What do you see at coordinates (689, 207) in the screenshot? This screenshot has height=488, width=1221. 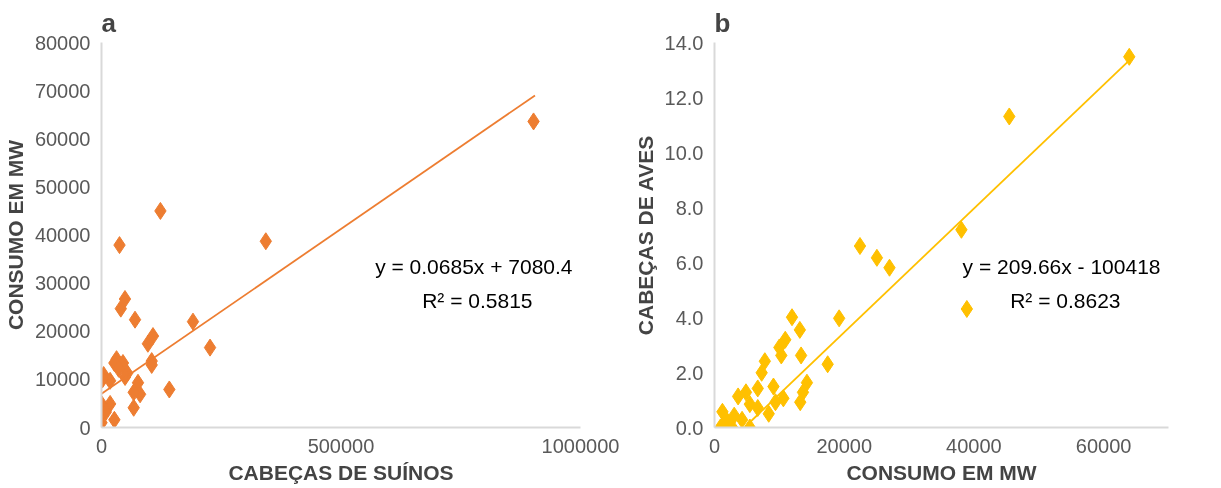 I see `y-tick-label: 8.0` at bounding box center [689, 207].